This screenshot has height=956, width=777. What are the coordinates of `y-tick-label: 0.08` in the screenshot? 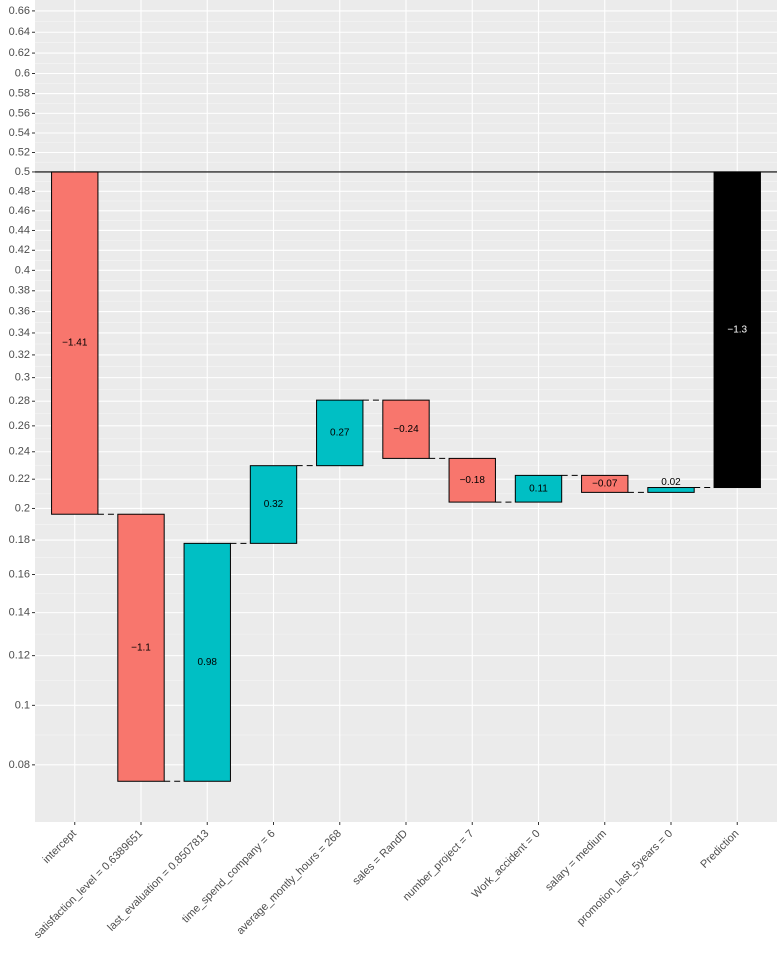 It's located at (19, 765).